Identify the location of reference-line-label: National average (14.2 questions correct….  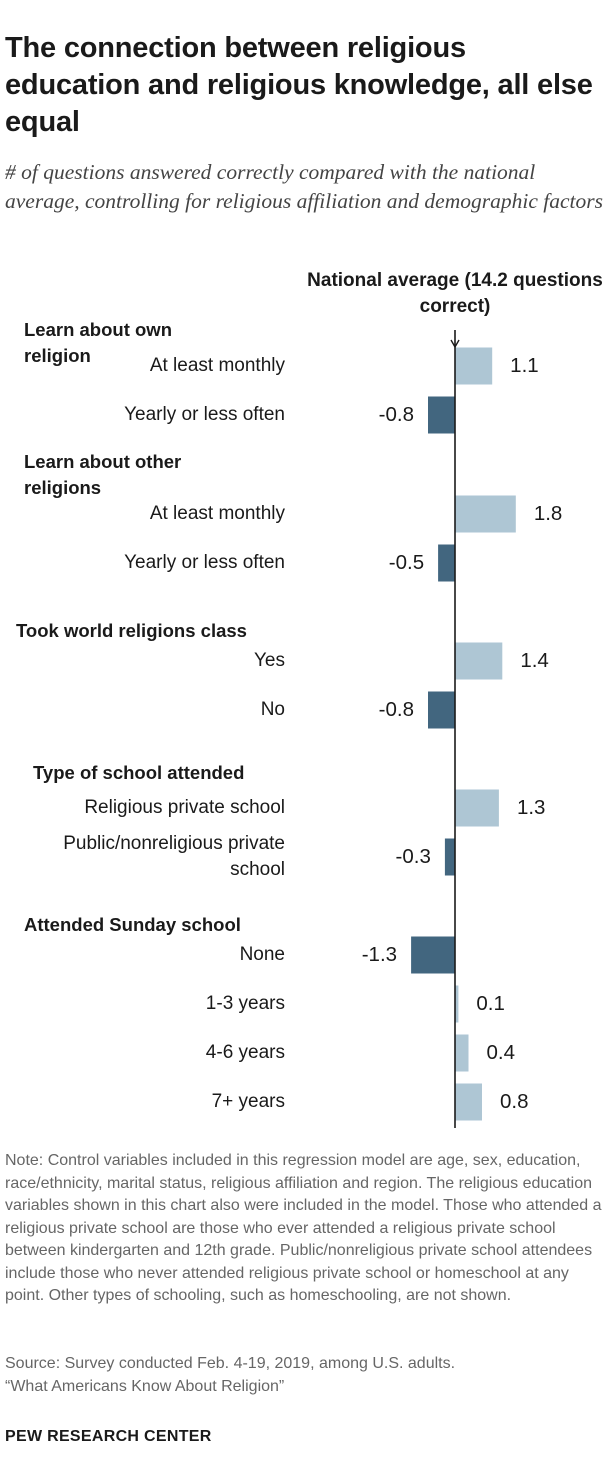
(455, 293).